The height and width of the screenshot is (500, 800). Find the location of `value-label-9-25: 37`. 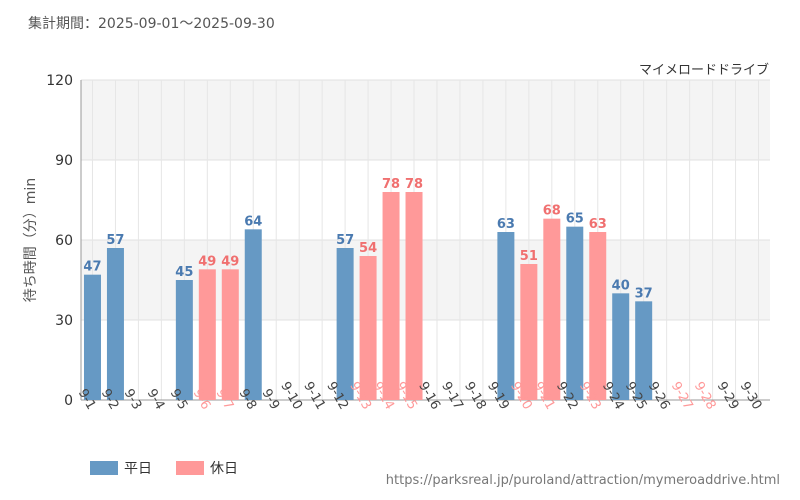

value-label-9-25: 37 is located at coordinates (644, 293).